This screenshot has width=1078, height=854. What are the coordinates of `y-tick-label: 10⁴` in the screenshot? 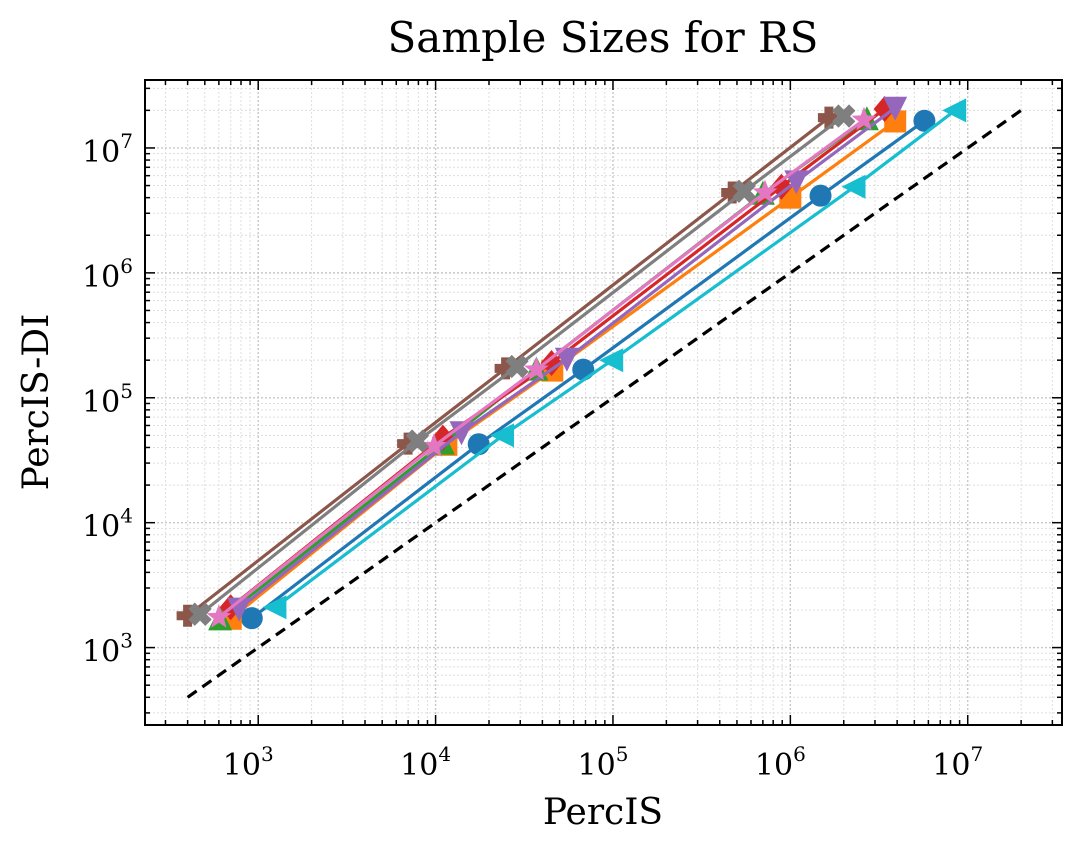 It's located at (107, 524).